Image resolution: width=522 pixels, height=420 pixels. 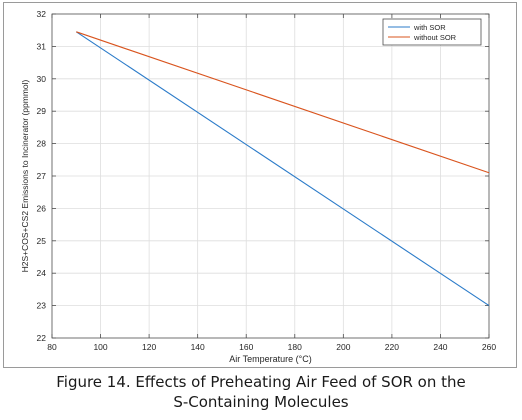 What do you see at coordinates (246, 347) in the screenshot?
I see `x-tick-label: 160` at bounding box center [246, 347].